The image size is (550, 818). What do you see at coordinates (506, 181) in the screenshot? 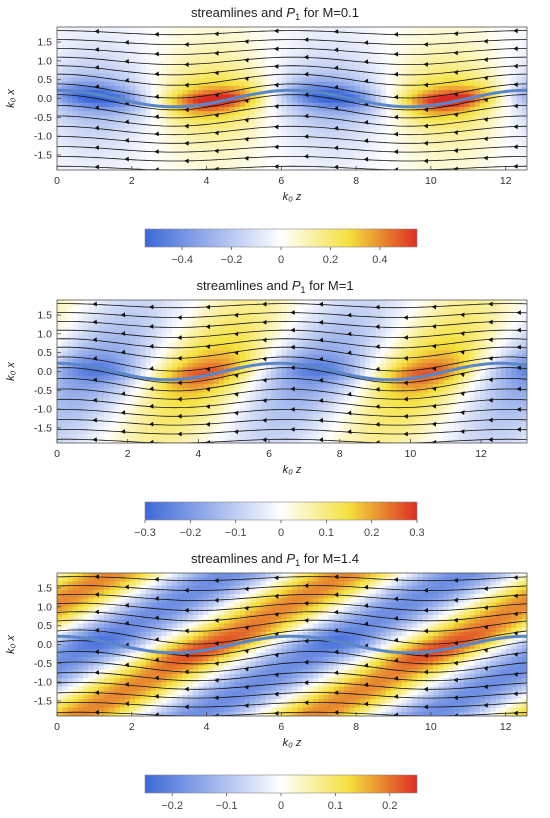
I see `x-tick-label: 12` at bounding box center [506, 181].